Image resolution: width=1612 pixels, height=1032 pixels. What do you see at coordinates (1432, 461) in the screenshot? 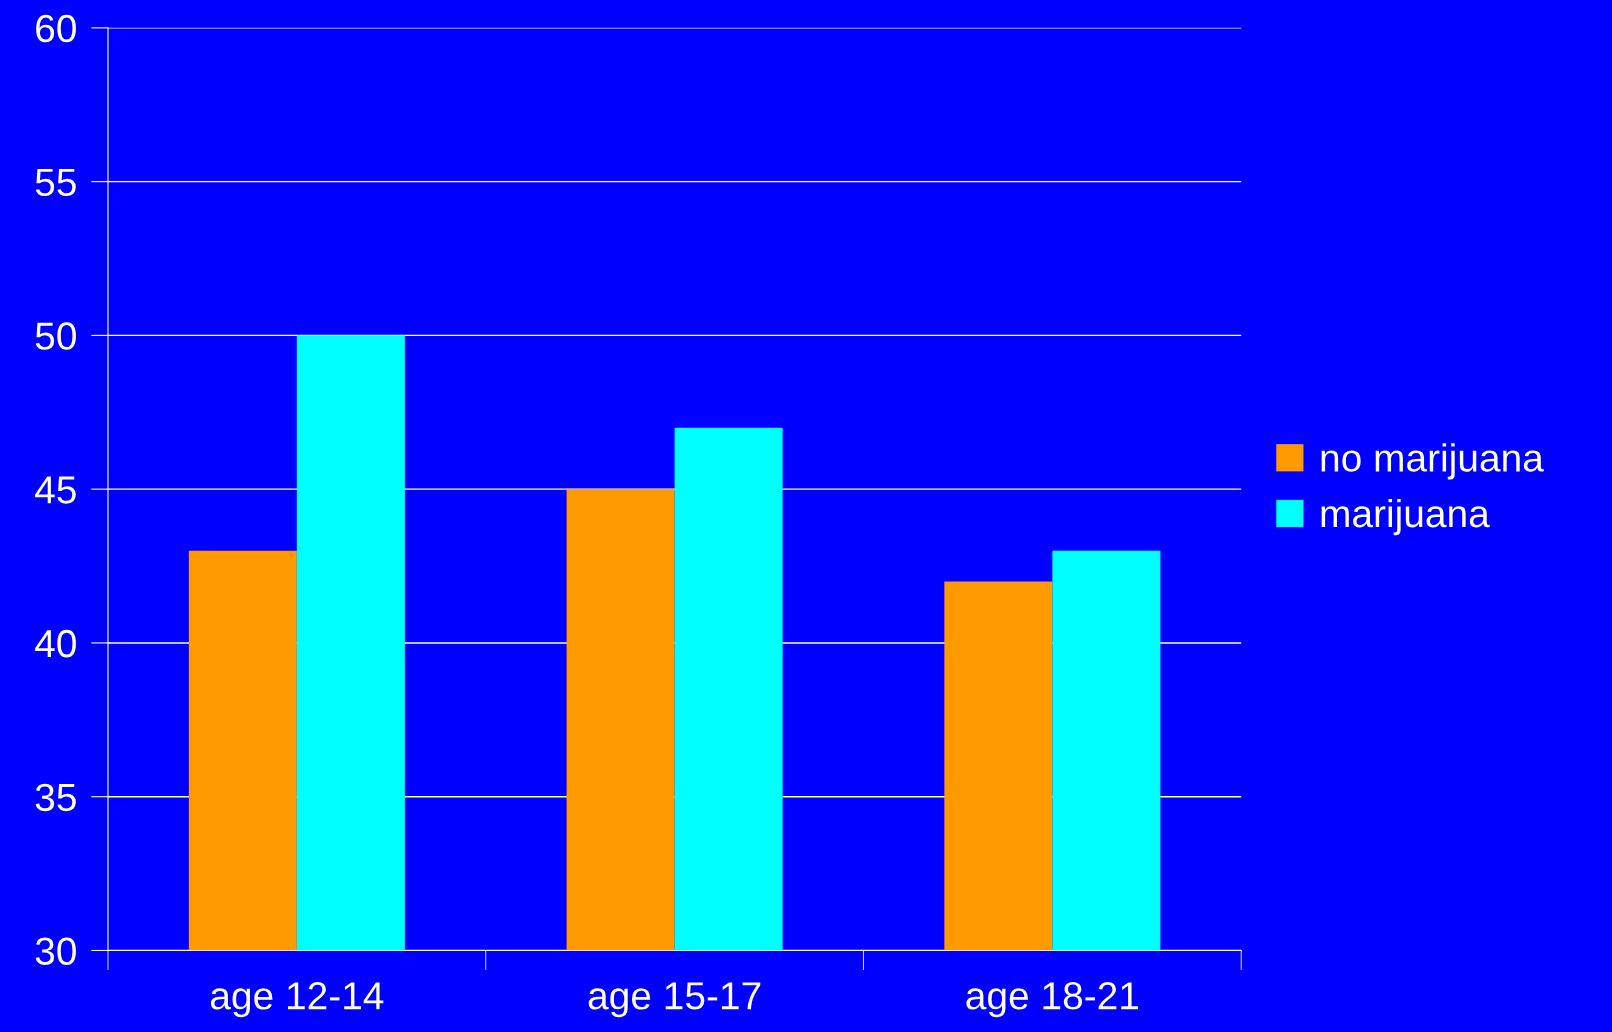
I see `legend-label: no marijuana` at bounding box center [1432, 461].